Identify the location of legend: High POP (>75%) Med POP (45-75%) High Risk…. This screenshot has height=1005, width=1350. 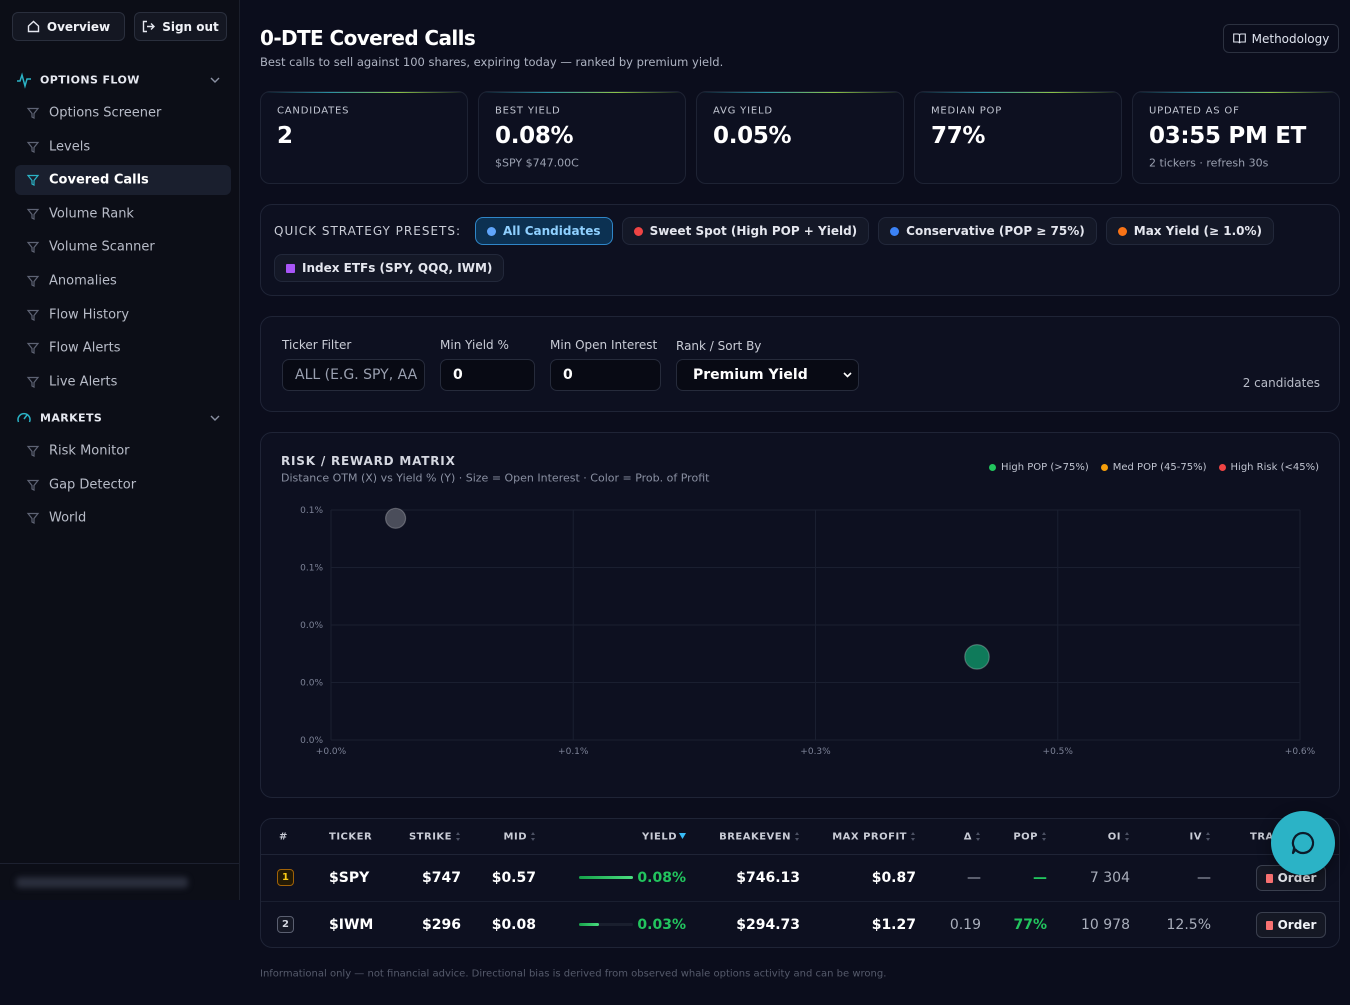
(1154, 467).